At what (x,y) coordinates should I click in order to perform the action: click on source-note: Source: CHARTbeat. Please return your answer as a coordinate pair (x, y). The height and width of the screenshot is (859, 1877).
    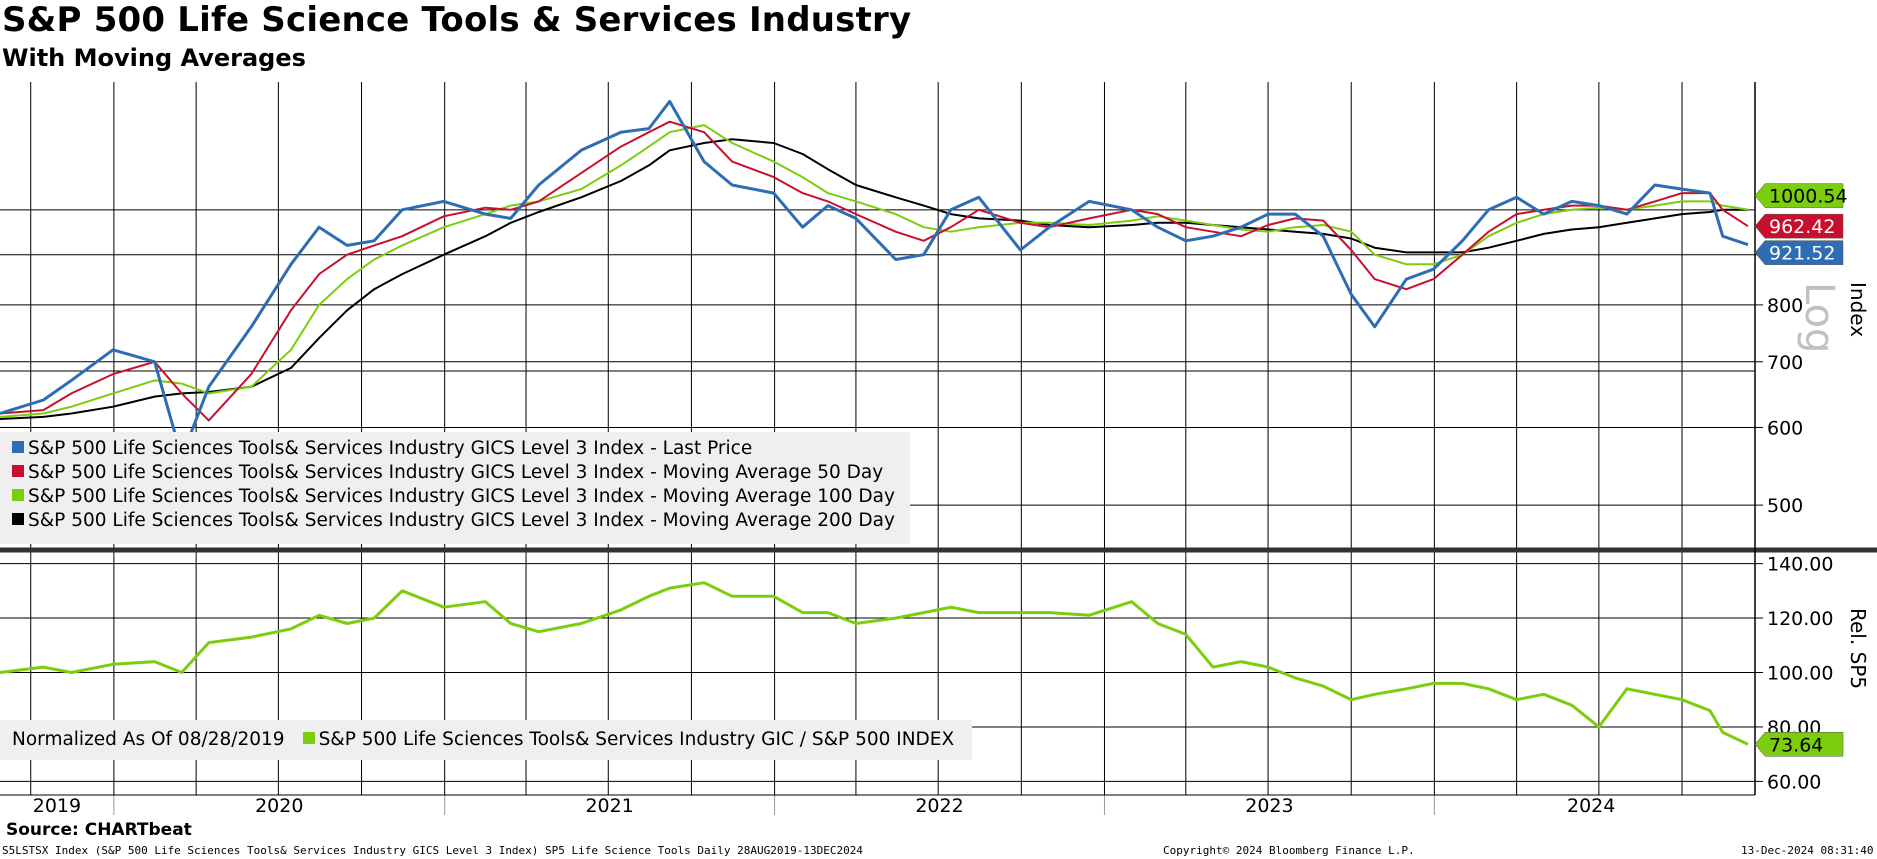
    Looking at the image, I should click on (99, 830).